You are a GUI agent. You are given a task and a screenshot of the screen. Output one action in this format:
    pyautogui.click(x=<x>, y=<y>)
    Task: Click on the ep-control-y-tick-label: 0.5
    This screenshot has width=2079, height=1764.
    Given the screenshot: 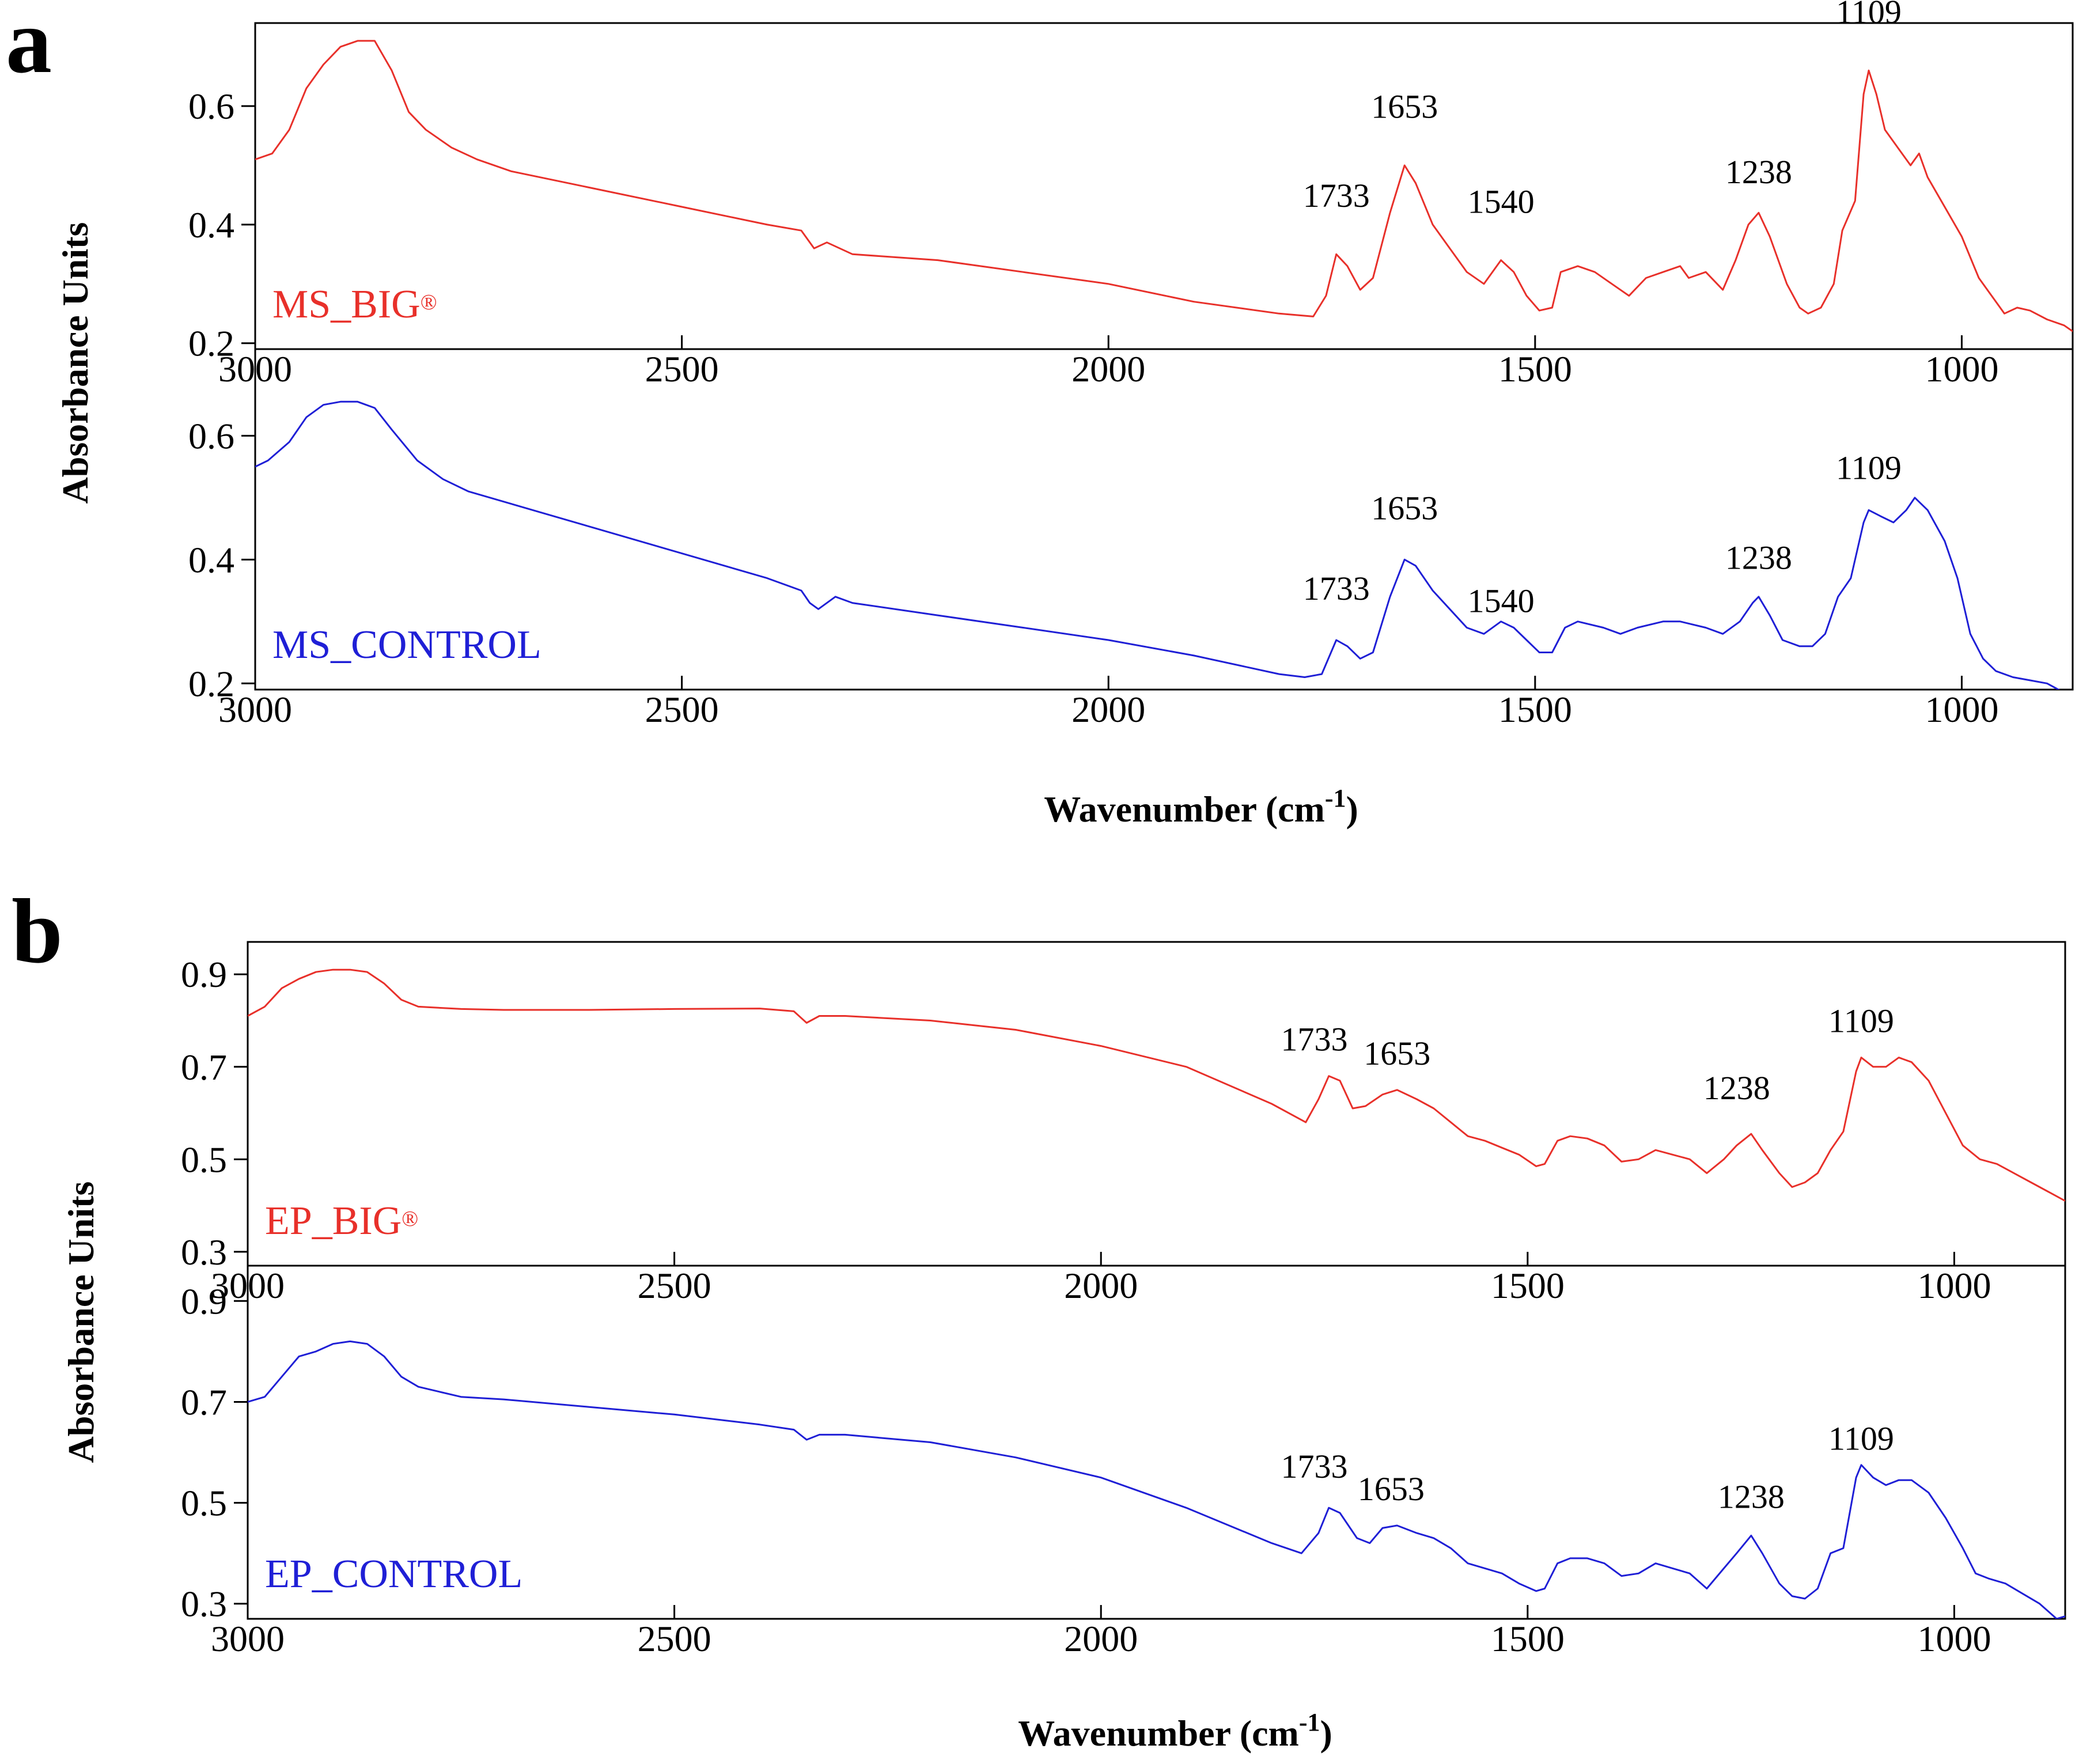 What is the action you would take?
    pyautogui.click(x=204, y=1503)
    